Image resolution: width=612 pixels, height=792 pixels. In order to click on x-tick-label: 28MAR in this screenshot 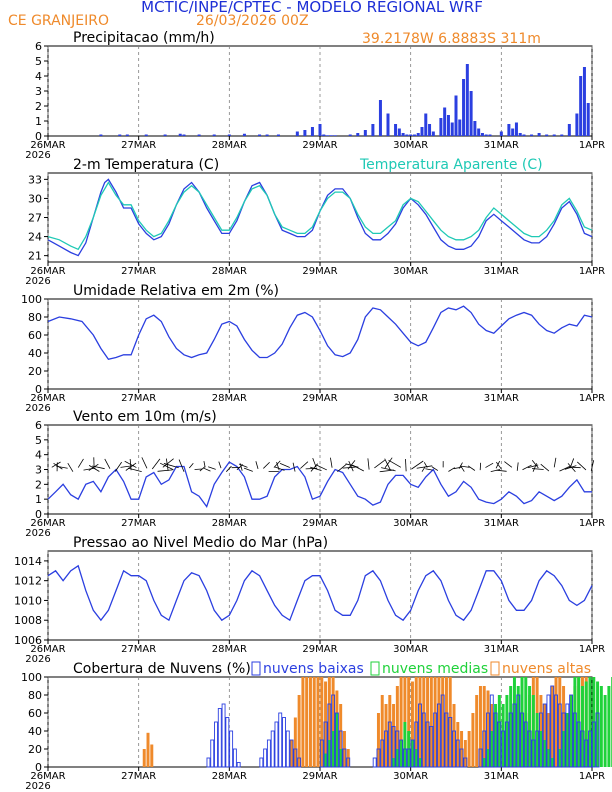, I will do `click(229, 776)`.